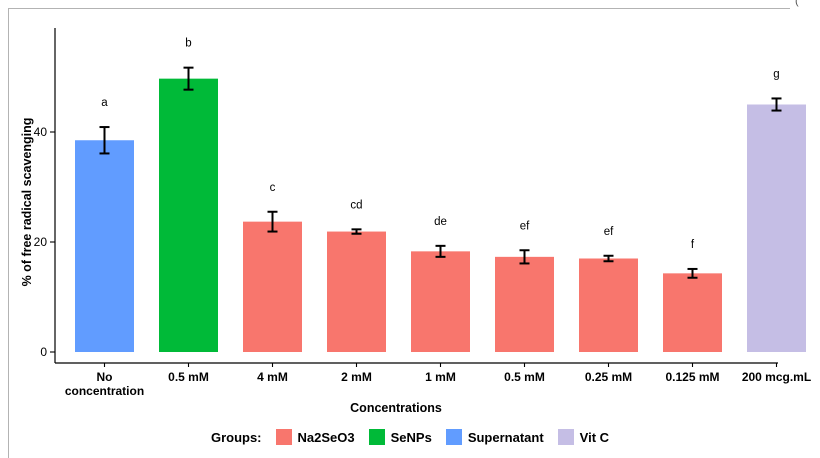 This screenshot has width=820, height=458. I want to click on legend-item-supernatant: Supernatant, so click(494, 437).